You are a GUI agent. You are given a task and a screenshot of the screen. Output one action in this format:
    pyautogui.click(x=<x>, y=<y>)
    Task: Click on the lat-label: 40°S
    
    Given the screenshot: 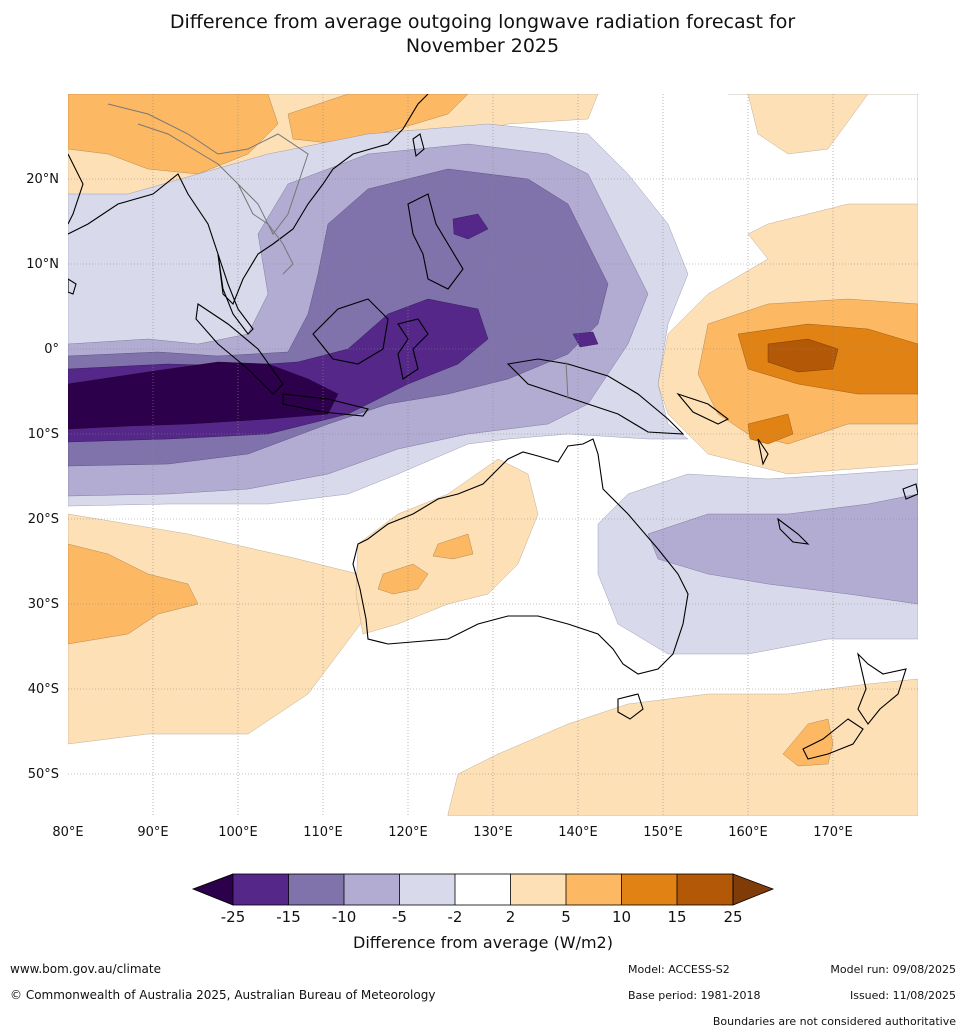 What is the action you would take?
    pyautogui.click(x=43, y=689)
    